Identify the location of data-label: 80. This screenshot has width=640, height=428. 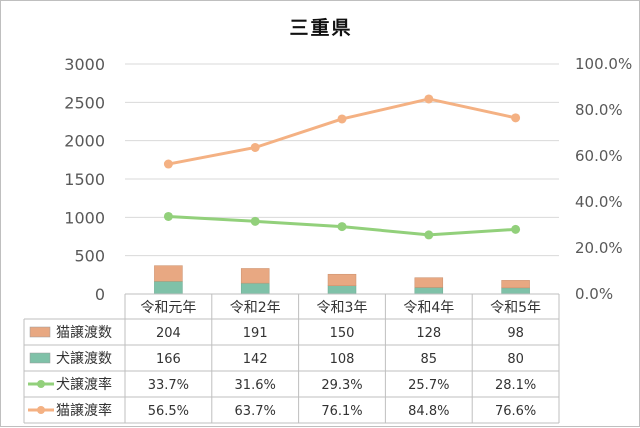
(515, 359).